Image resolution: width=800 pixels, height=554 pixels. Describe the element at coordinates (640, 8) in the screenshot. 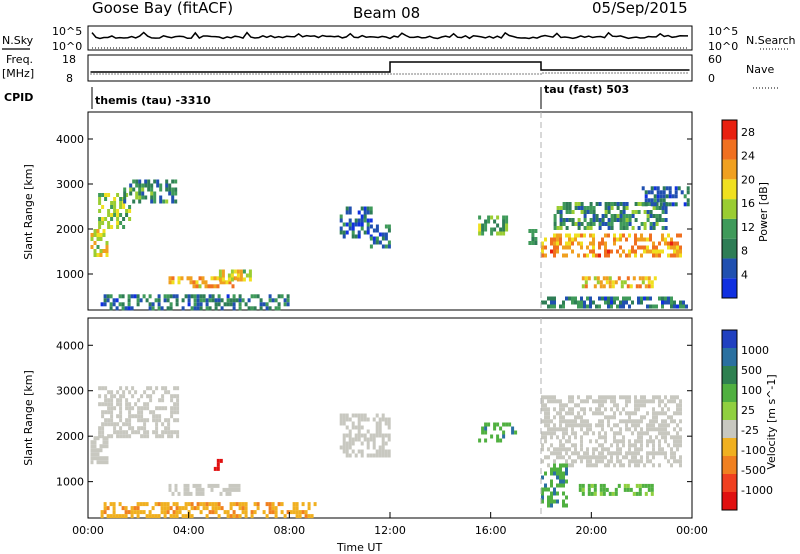

I see `date-title: 05/Sep/2015` at that location.